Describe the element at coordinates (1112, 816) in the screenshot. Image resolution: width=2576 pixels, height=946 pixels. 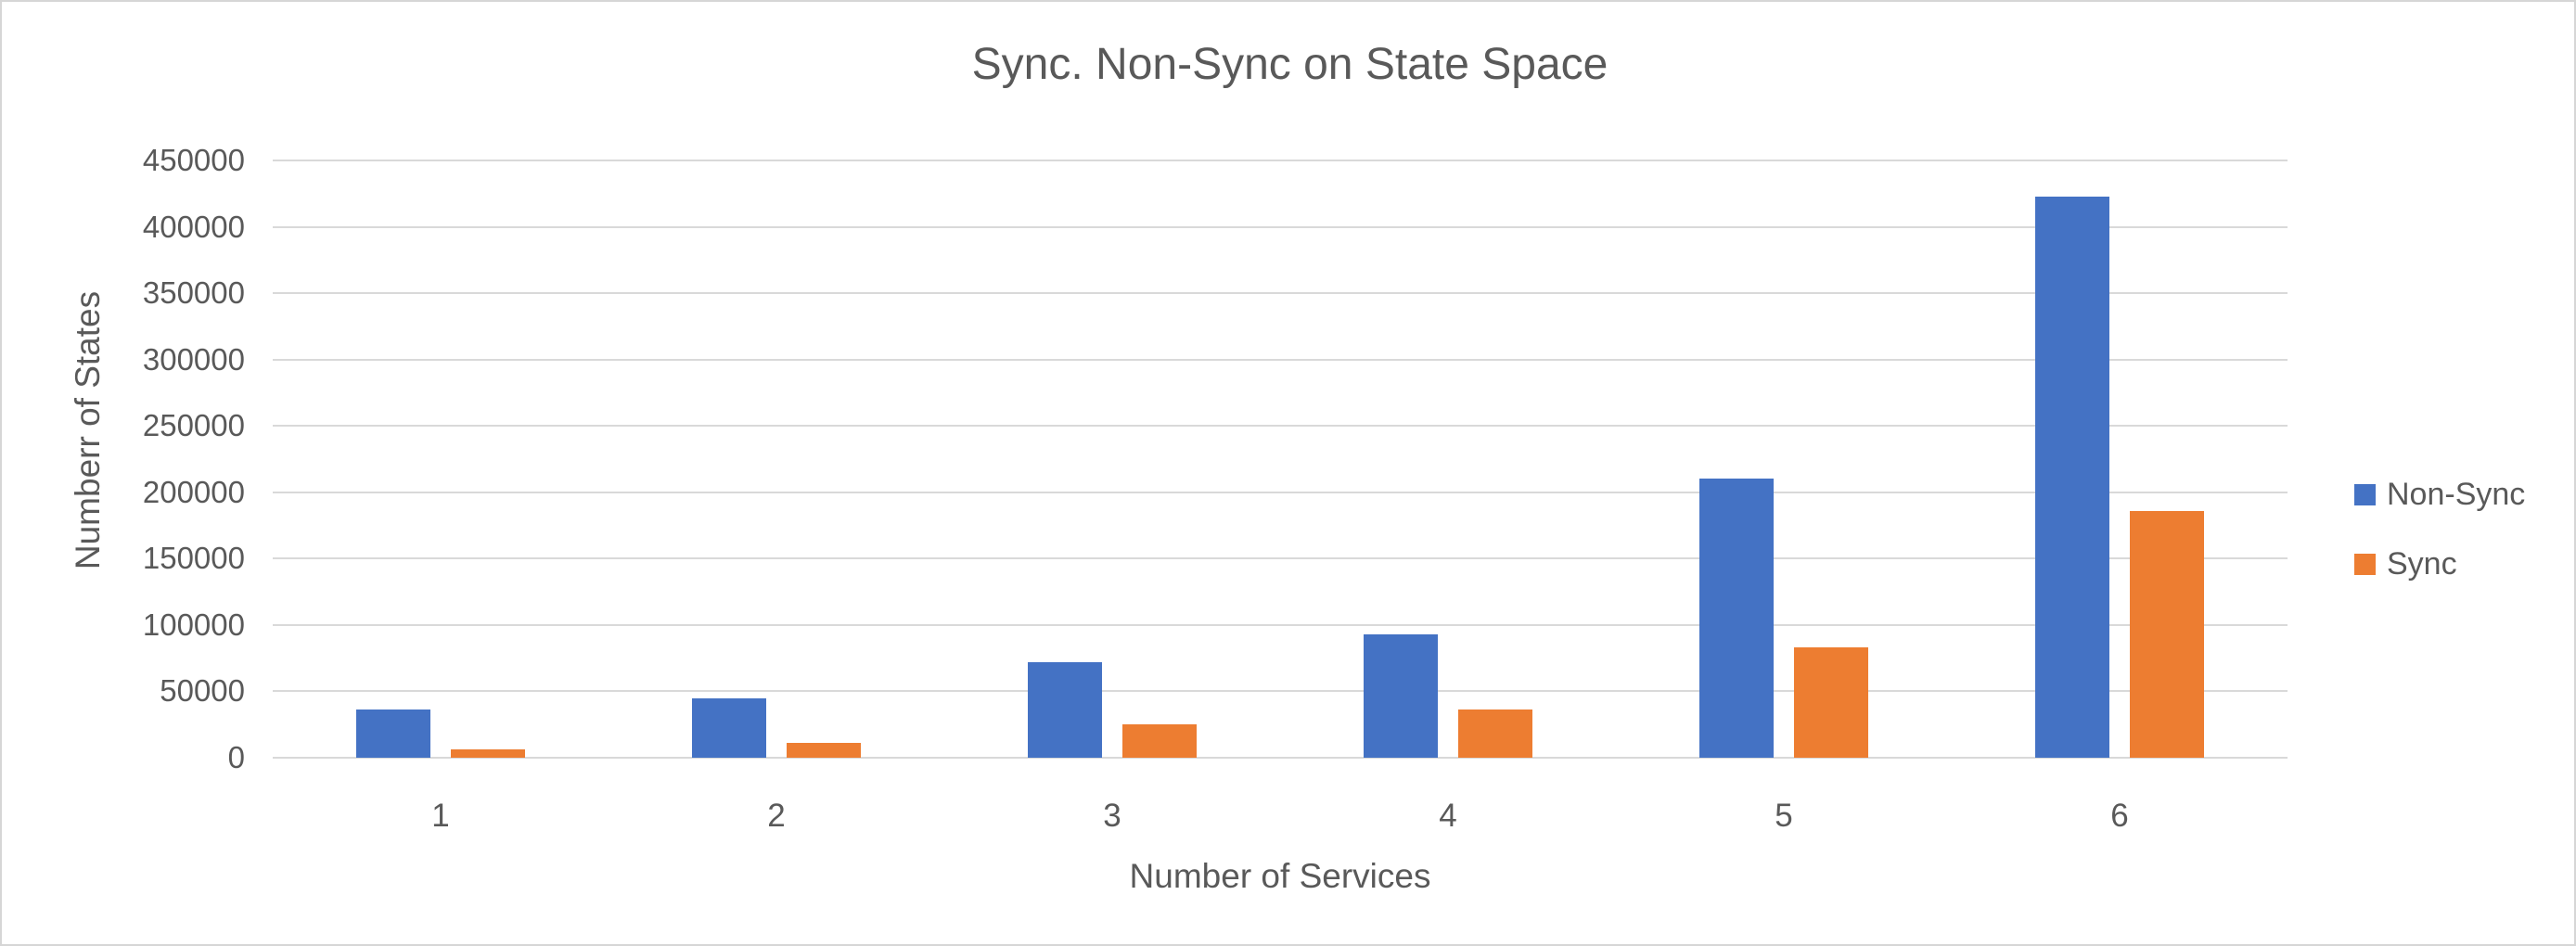
I see `x-tick-label: 3` at that location.